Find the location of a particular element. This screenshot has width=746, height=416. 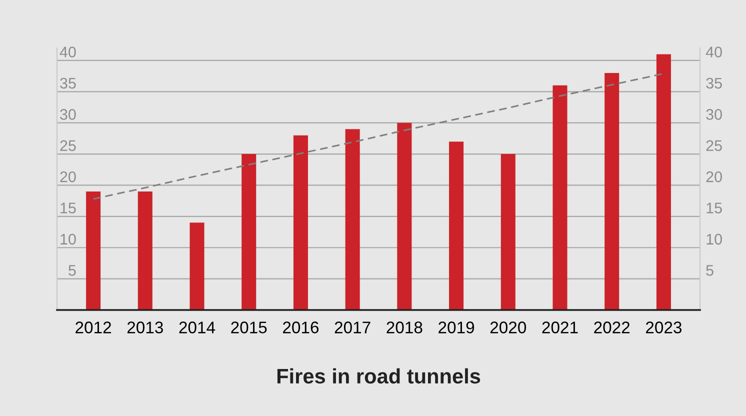

x-tick-label: 2023 is located at coordinates (664, 328).